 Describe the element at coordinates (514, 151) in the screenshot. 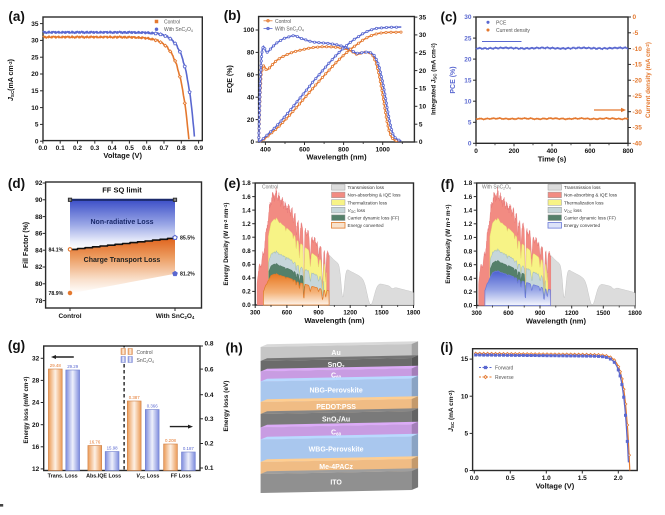

I see `svg-text: 200` at that location.